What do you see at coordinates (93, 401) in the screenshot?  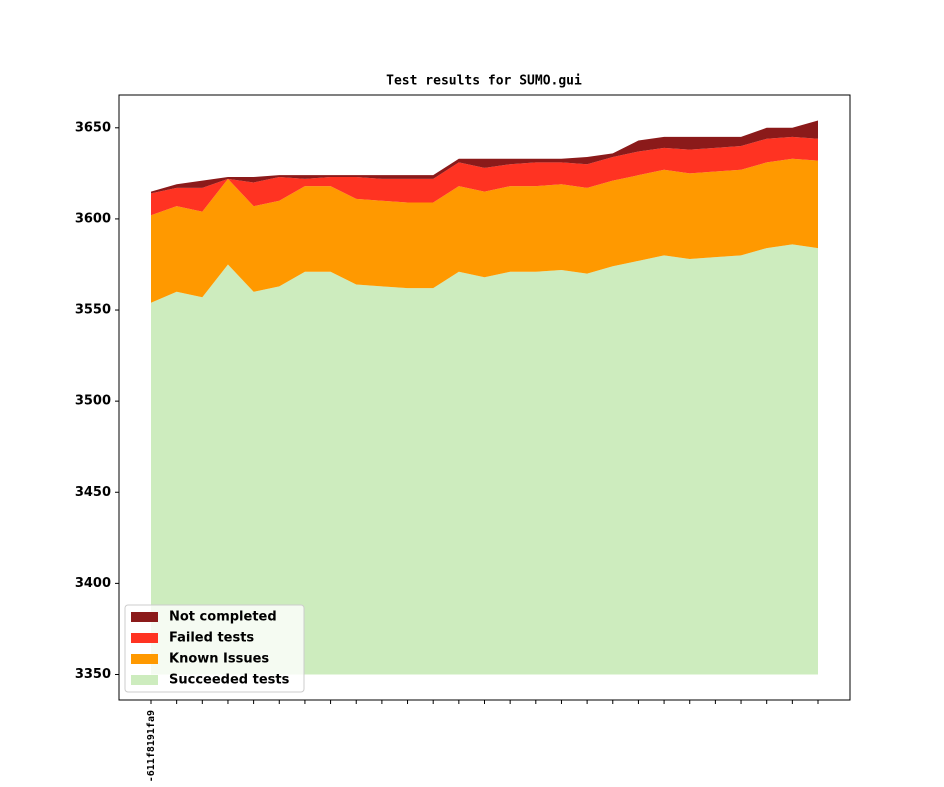 I see `y-tick-label: 3500` at bounding box center [93, 401].